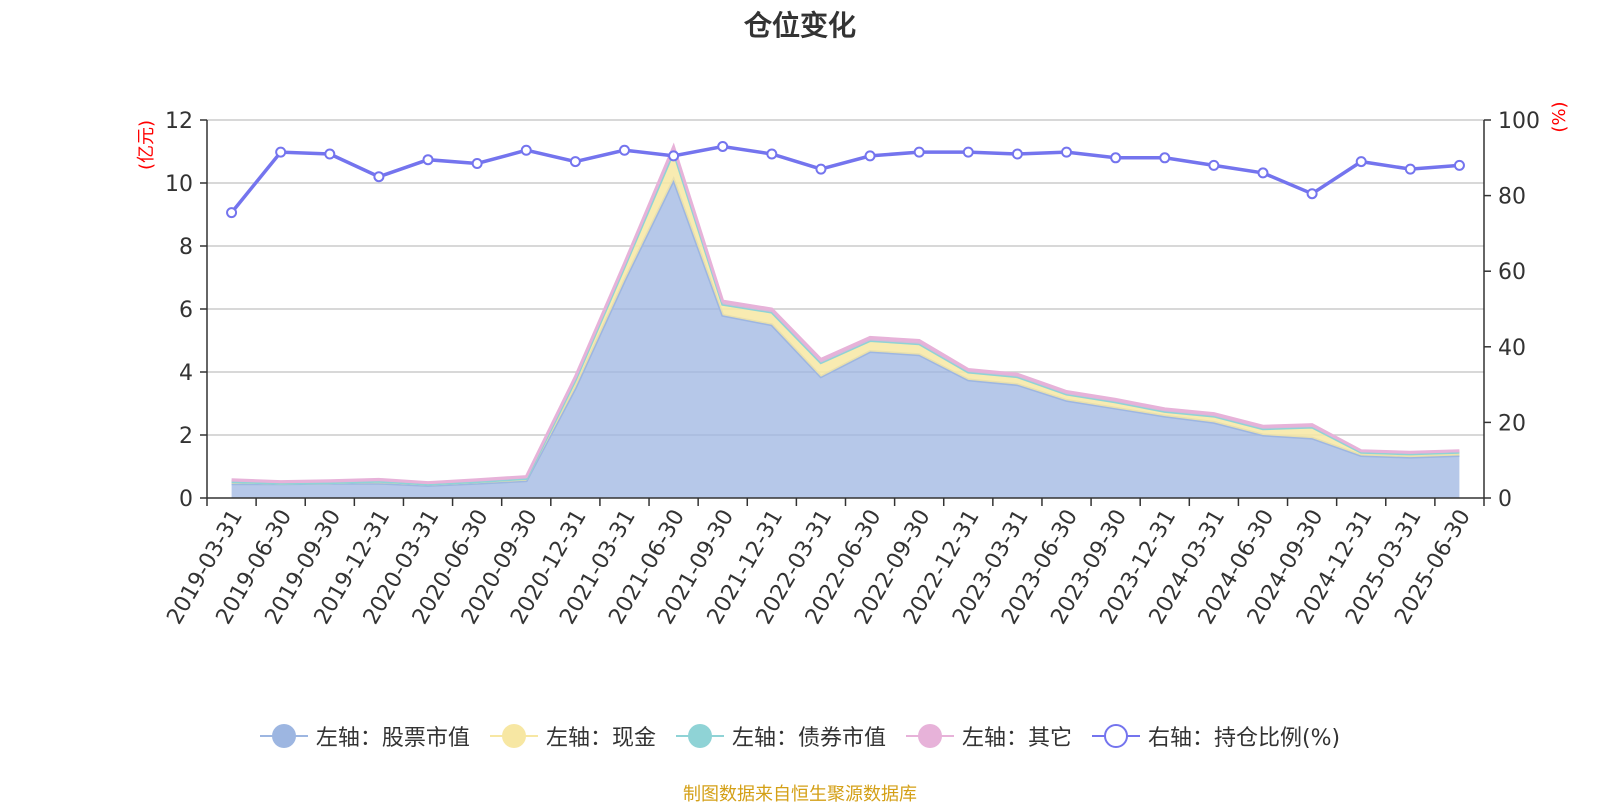 The image size is (1600, 806). I want to click on legend: 左轴：股票市值 左轴：现金 左轴：债券市值 左轴：其它 右轴：持仓比例(%), so click(800, 736).